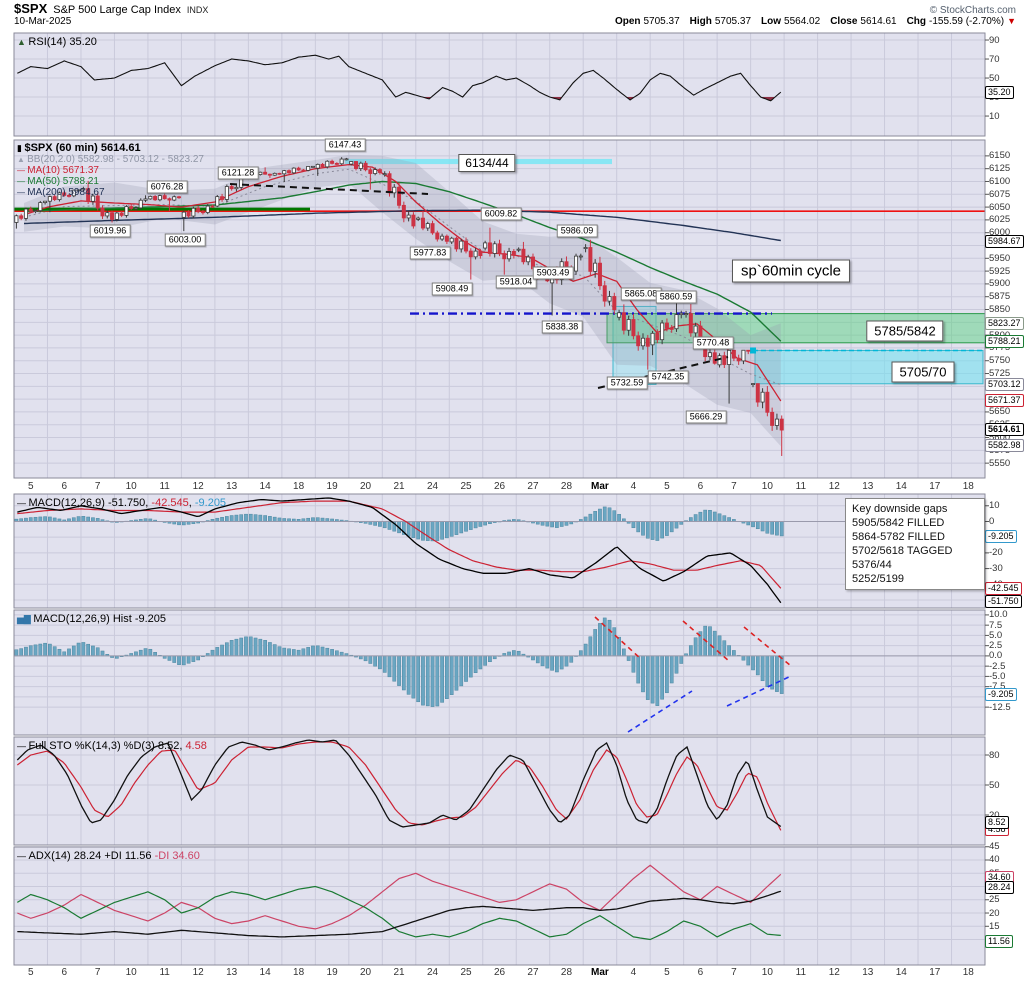  What do you see at coordinates (994, 40) in the screenshot?
I see `rsi-axis-tick: 90` at bounding box center [994, 40].